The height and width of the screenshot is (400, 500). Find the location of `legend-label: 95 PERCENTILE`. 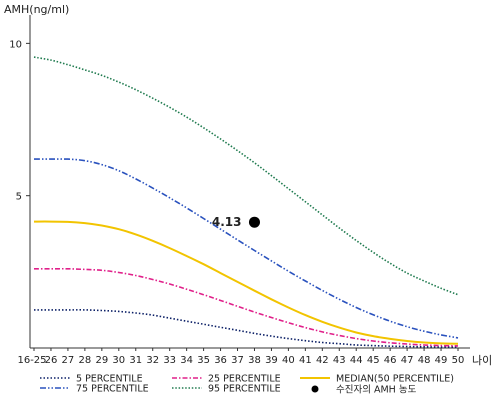

legend-label: 95 PERCENTILE is located at coordinates (244, 389).